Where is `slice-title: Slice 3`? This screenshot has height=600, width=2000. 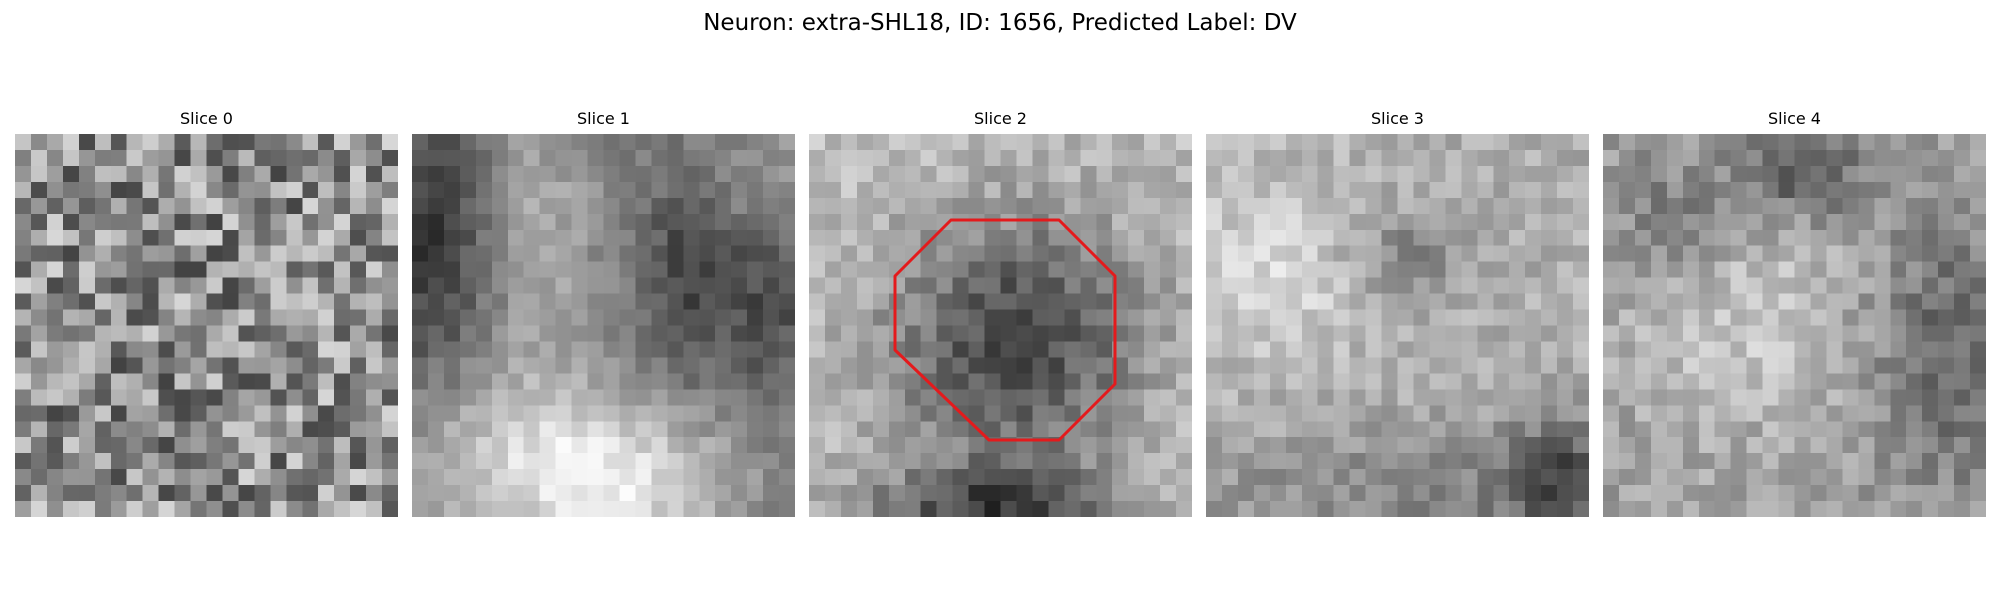
slice-title: Slice 3 is located at coordinates (1397, 118).